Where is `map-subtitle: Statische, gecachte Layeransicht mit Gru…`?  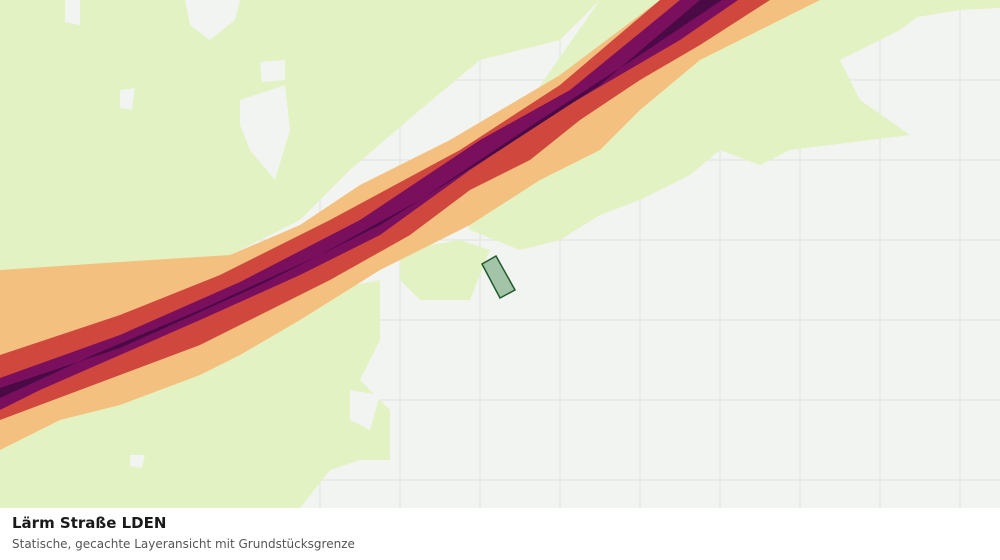 map-subtitle: Statische, gecachte Layeransicht mit Gru… is located at coordinates (183, 544).